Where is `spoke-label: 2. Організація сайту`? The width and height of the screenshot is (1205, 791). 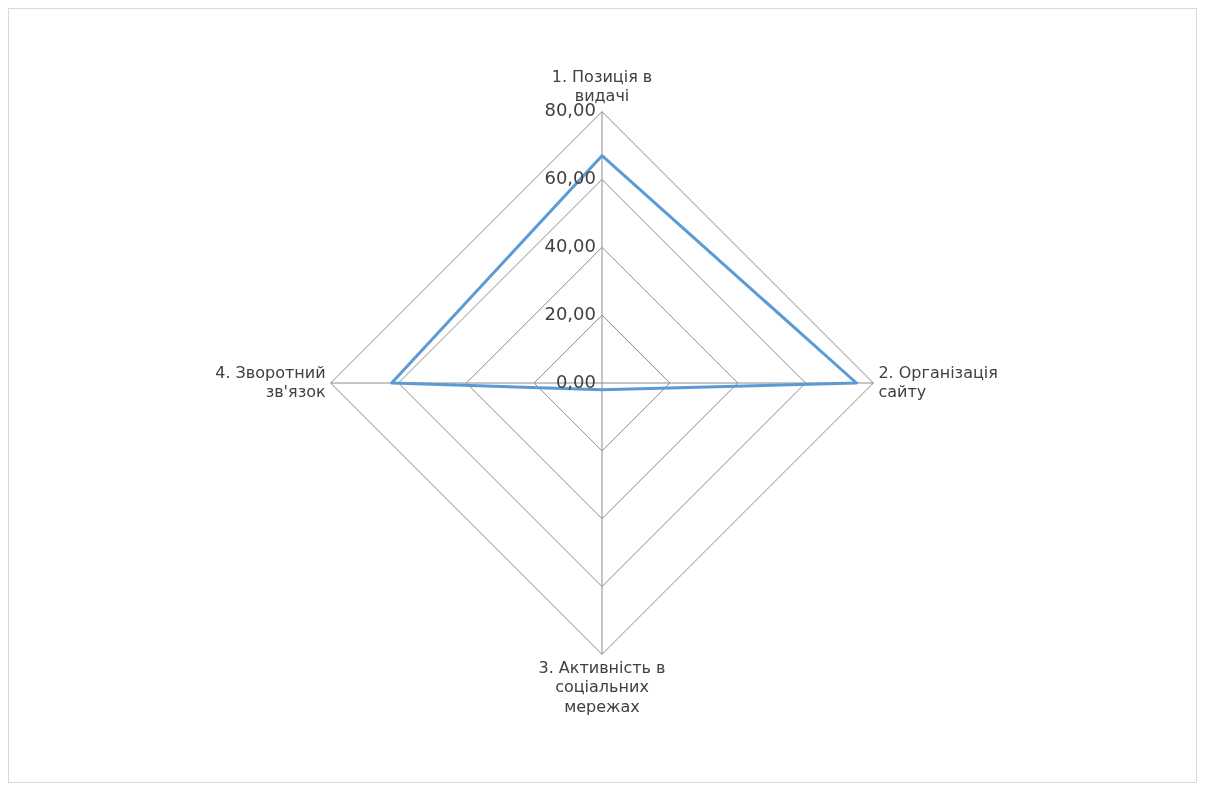
spoke-label: 2. Організація сайту is located at coordinates (938, 381).